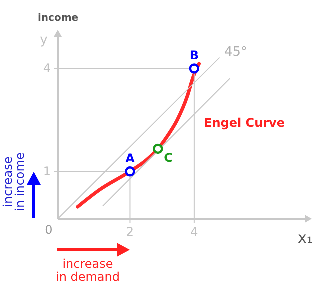 Image resolution: width=323 pixels, height=300 pixels. I want to click on annotation: C, so click(169, 158).